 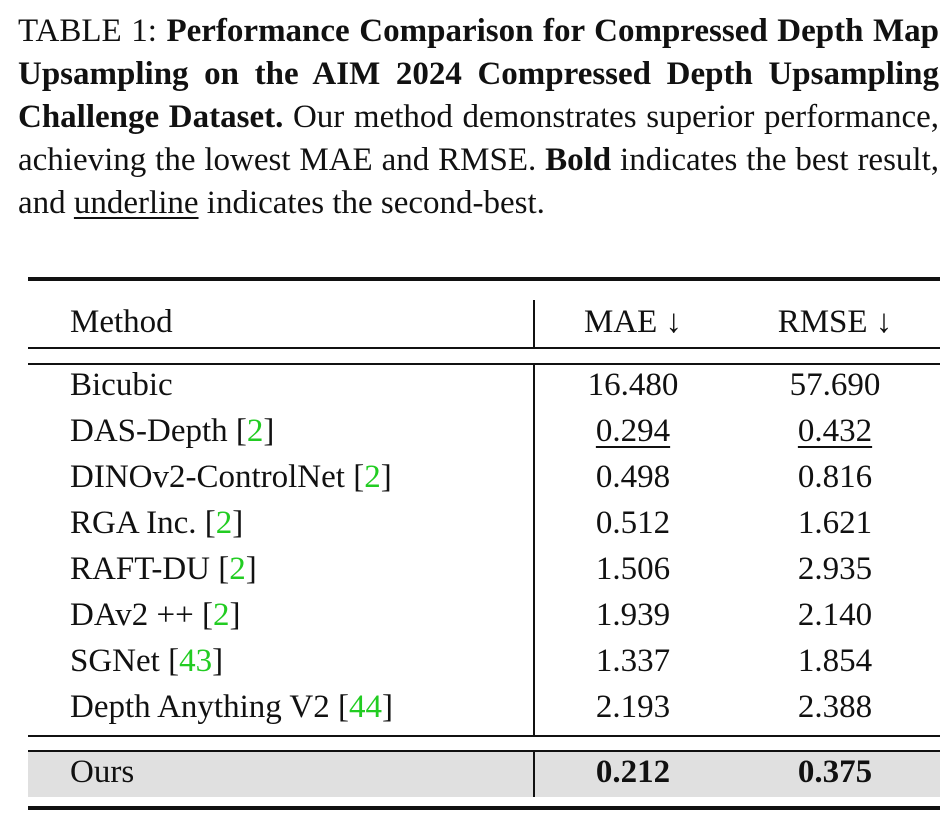 I want to click on method-name: DAv2 ++, so click(x=136, y=615).